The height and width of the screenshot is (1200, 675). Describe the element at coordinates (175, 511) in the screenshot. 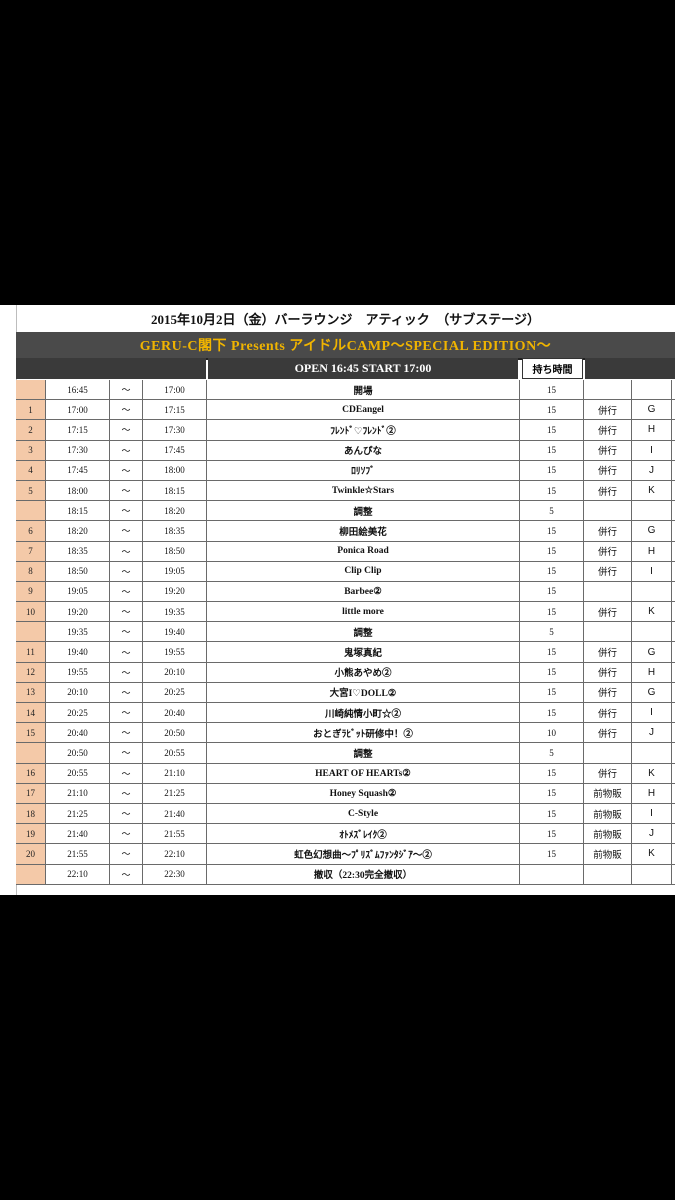

I see `end-time: 18:20` at that location.